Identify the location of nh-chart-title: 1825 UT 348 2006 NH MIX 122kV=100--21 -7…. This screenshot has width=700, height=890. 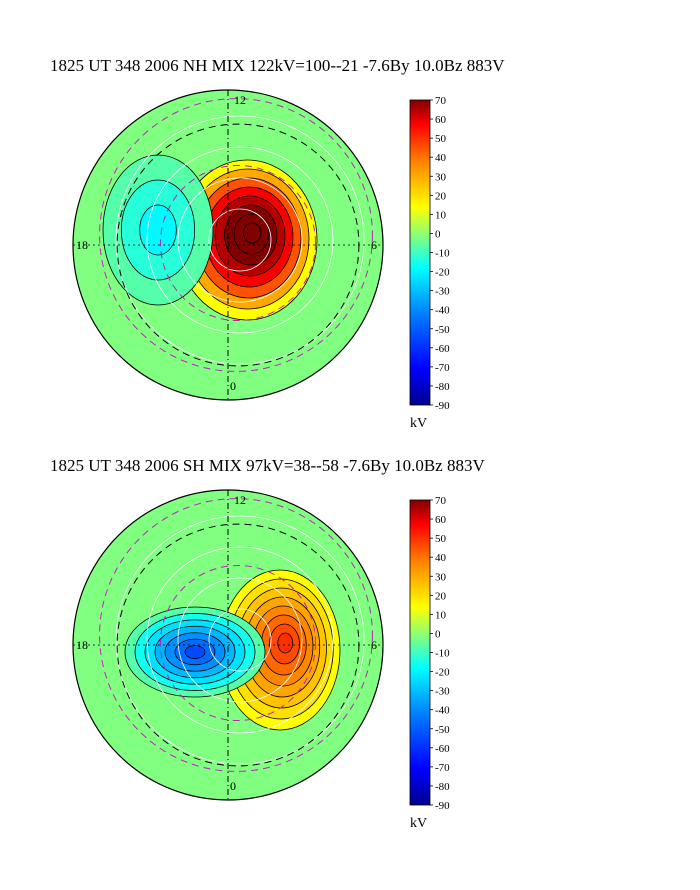
(277, 65).